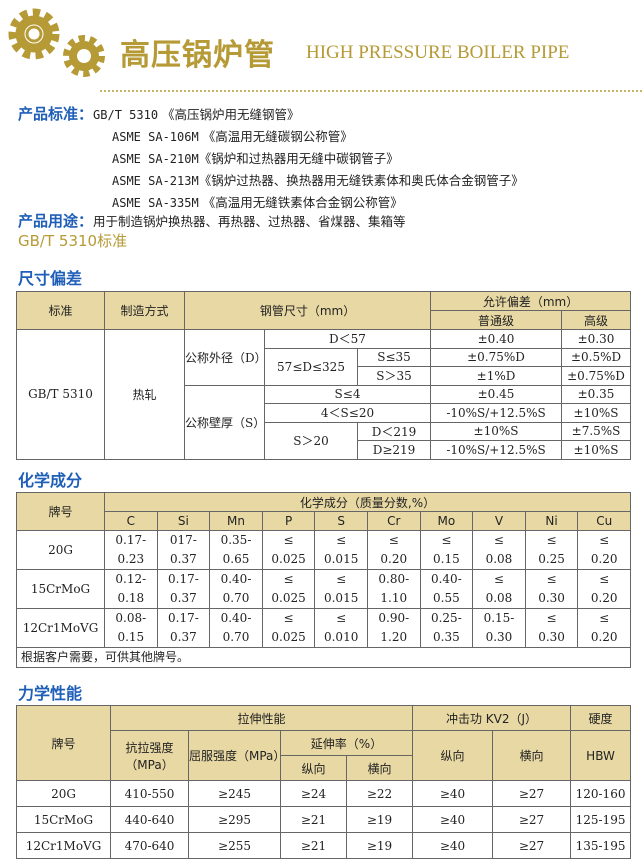 The image size is (642, 864). Describe the element at coordinates (379, 819) in the screenshot. I see `cell: ≥19` at that location.